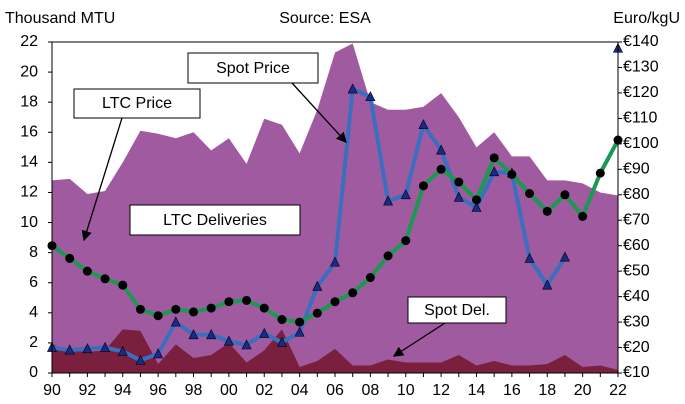  What do you see at coordinates (636, 270) in the screenshot?
I see `y2-tick-label: €50` at bounding box center [636, 270].